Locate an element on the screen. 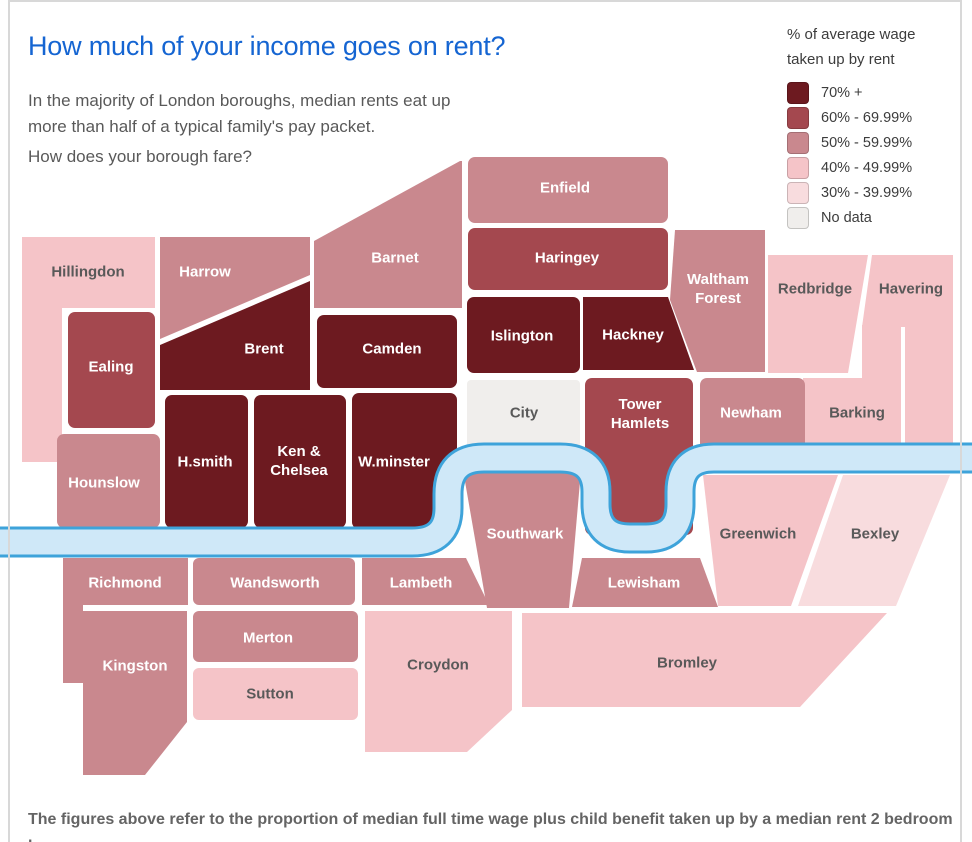  legend-label-70: 70% + is located at coordinates (842, 92).